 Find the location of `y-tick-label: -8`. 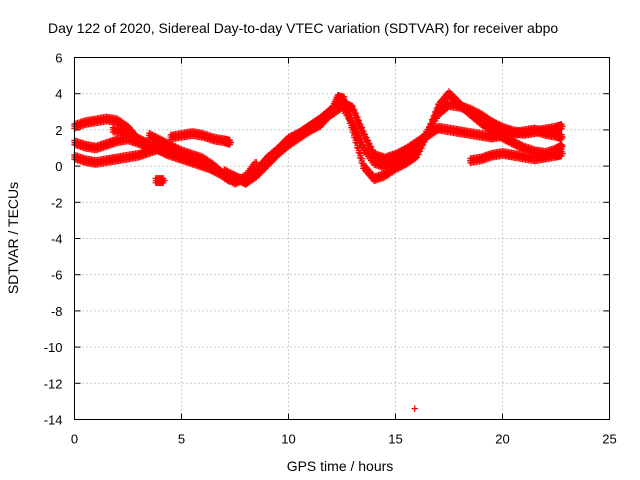

y-tick-label: -8 is located at coordinates (57, 311).